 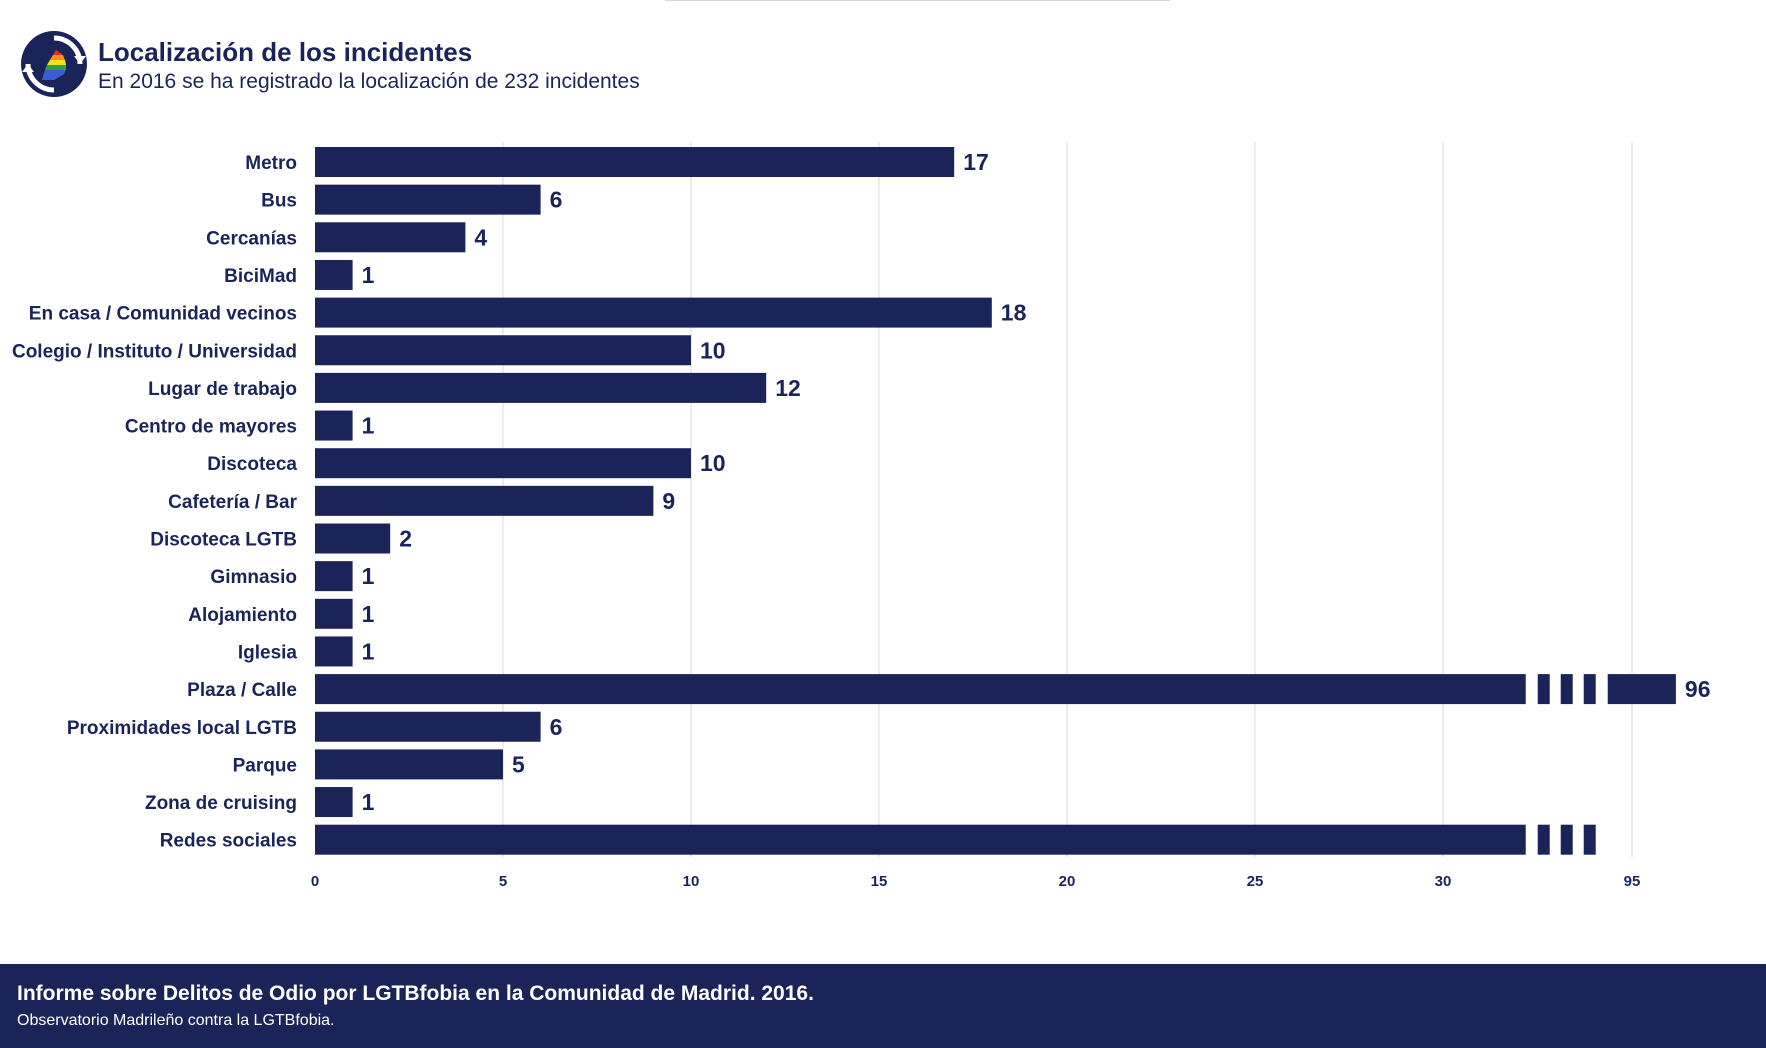 I want to click on category-label: Colegio / Instituto / Universidad, so click(x=154, y=351).